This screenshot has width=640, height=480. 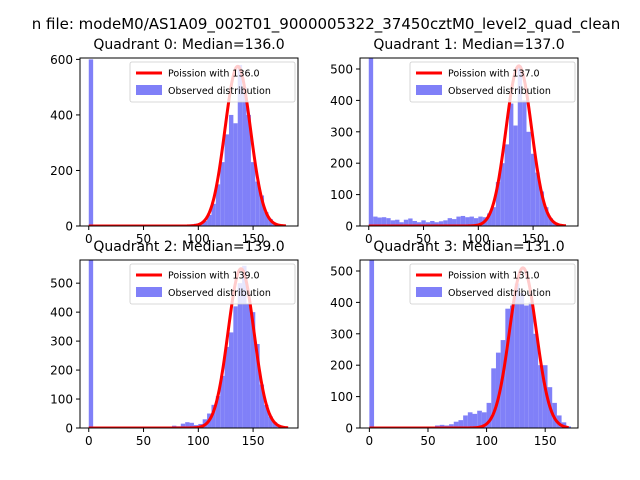 What do you see at coordinates (341, 101) in the screenshot?
I see `y-tick-label: 400` at bounding box center [341, 101].